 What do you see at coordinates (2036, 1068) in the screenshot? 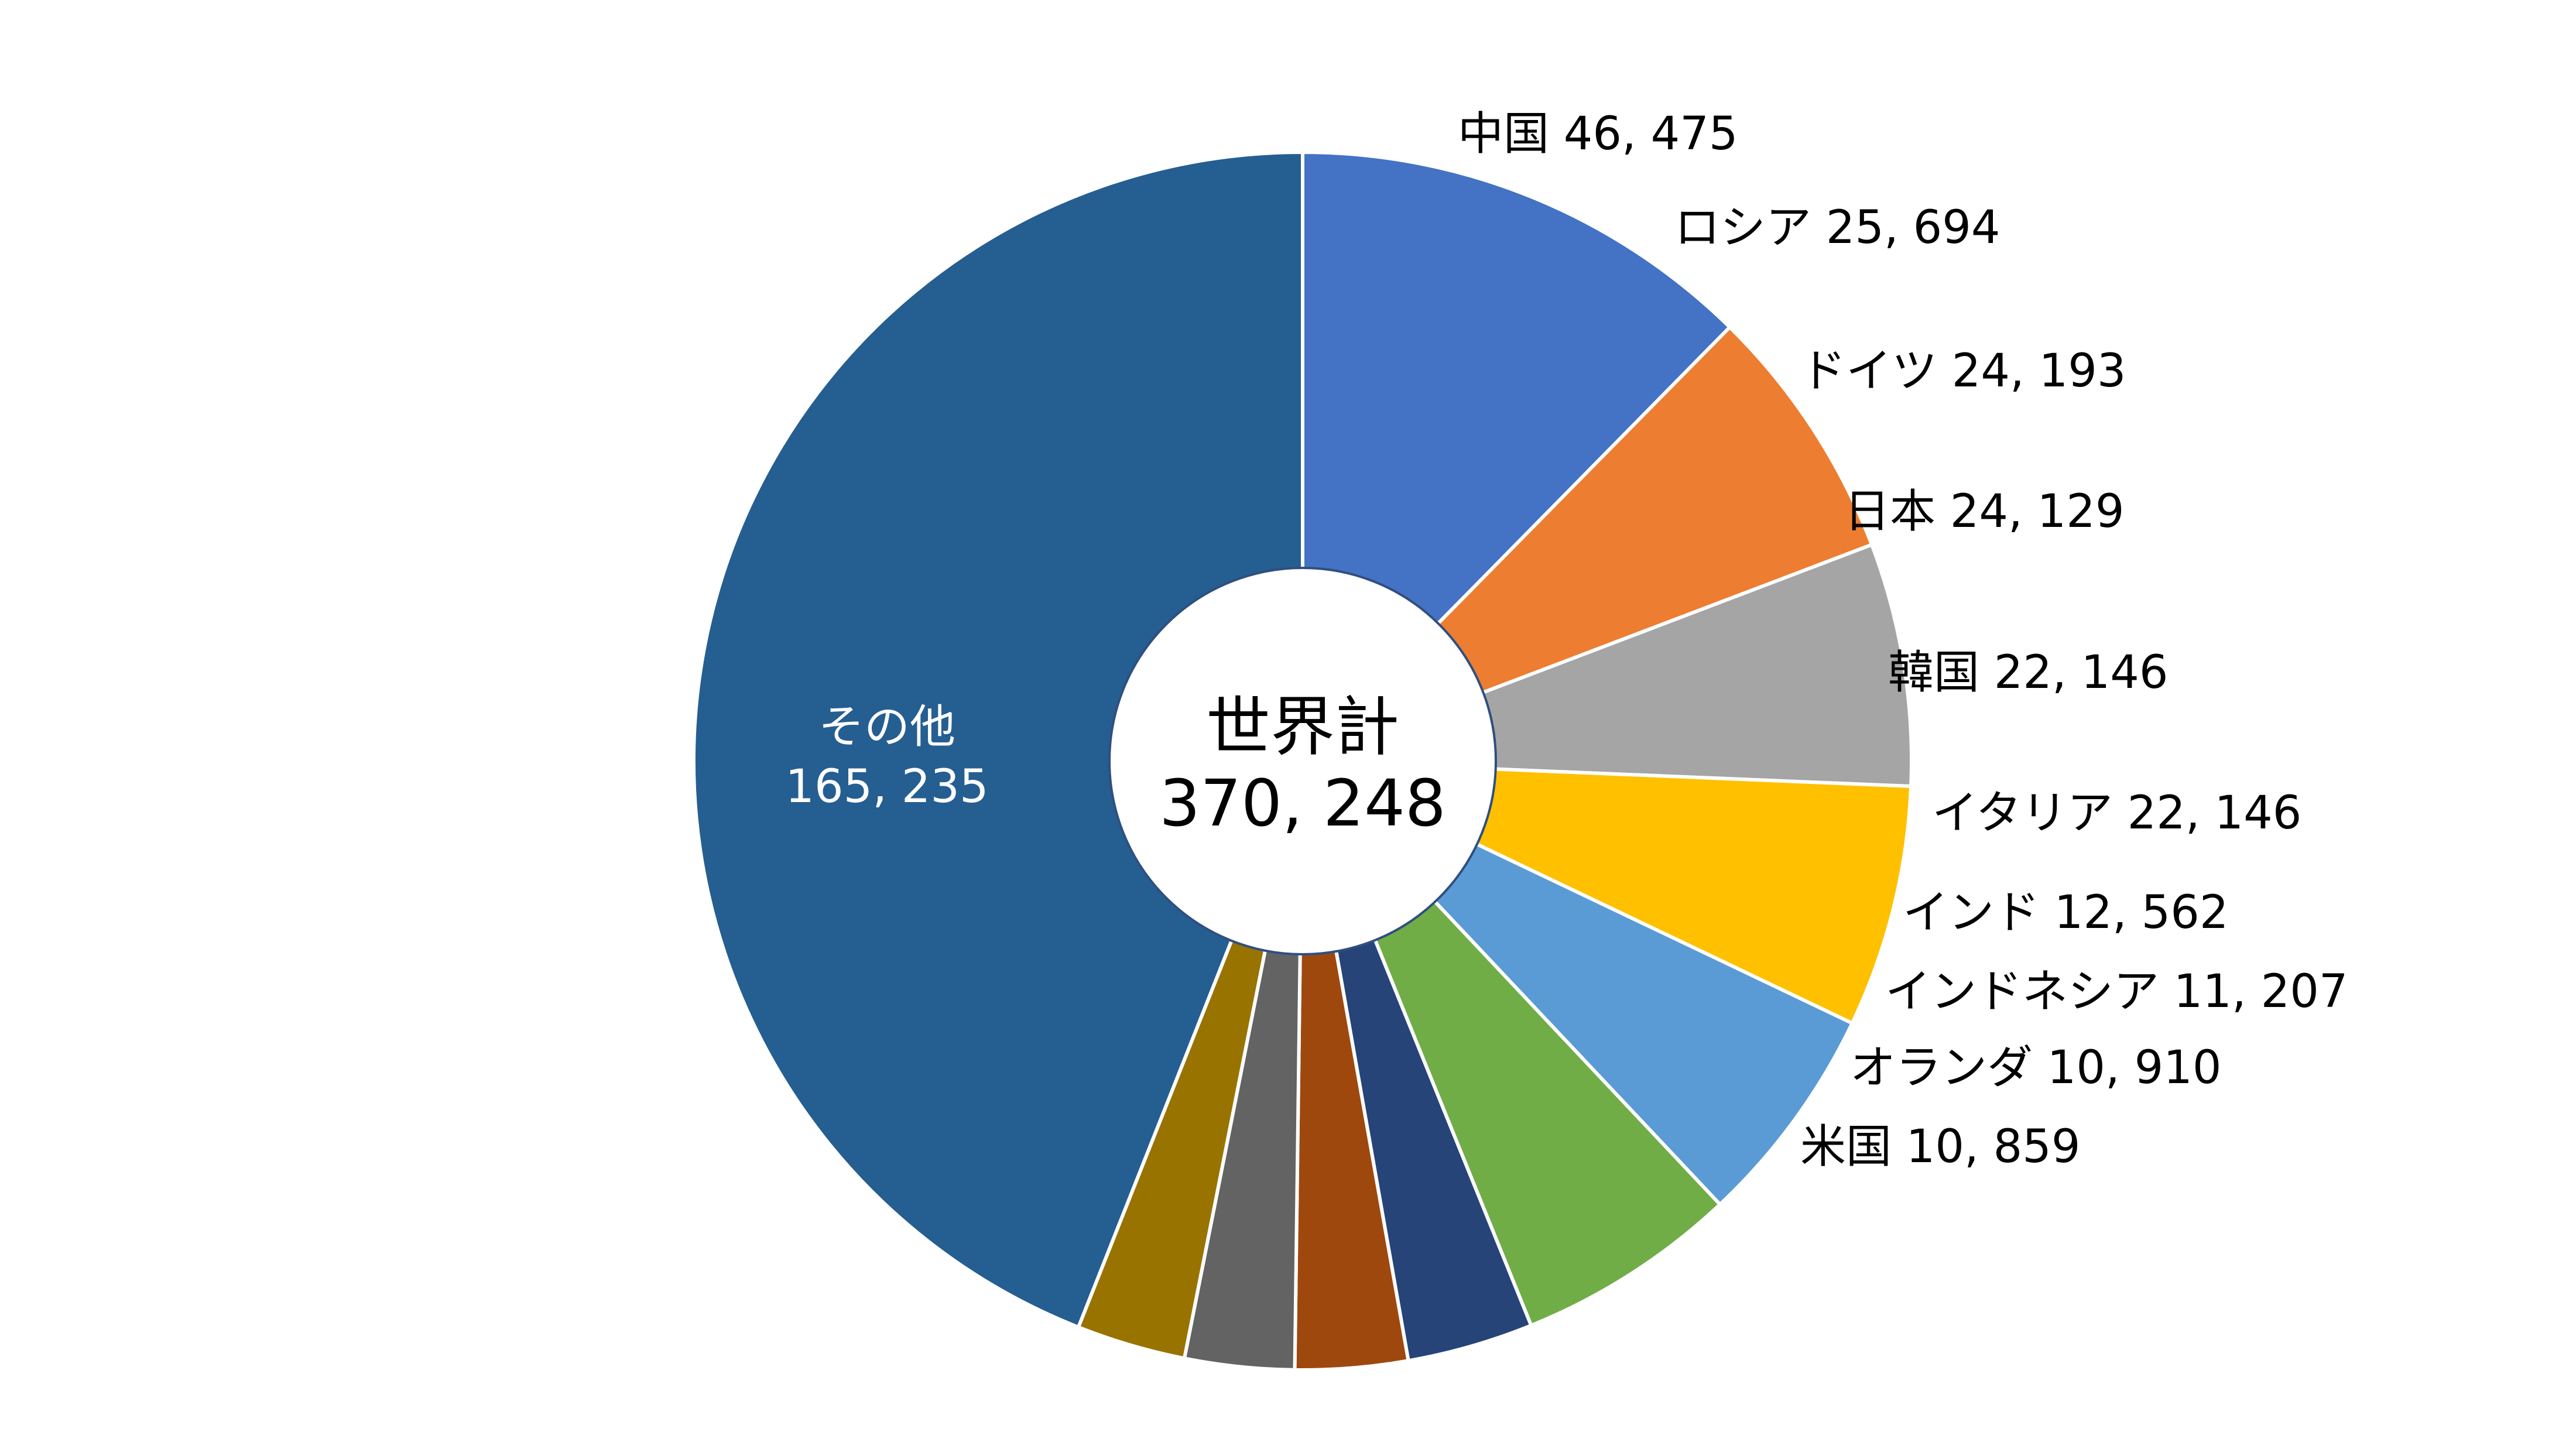
I see `slice-label: オランダ 10, 910` at bounding box center [2036, 1068].